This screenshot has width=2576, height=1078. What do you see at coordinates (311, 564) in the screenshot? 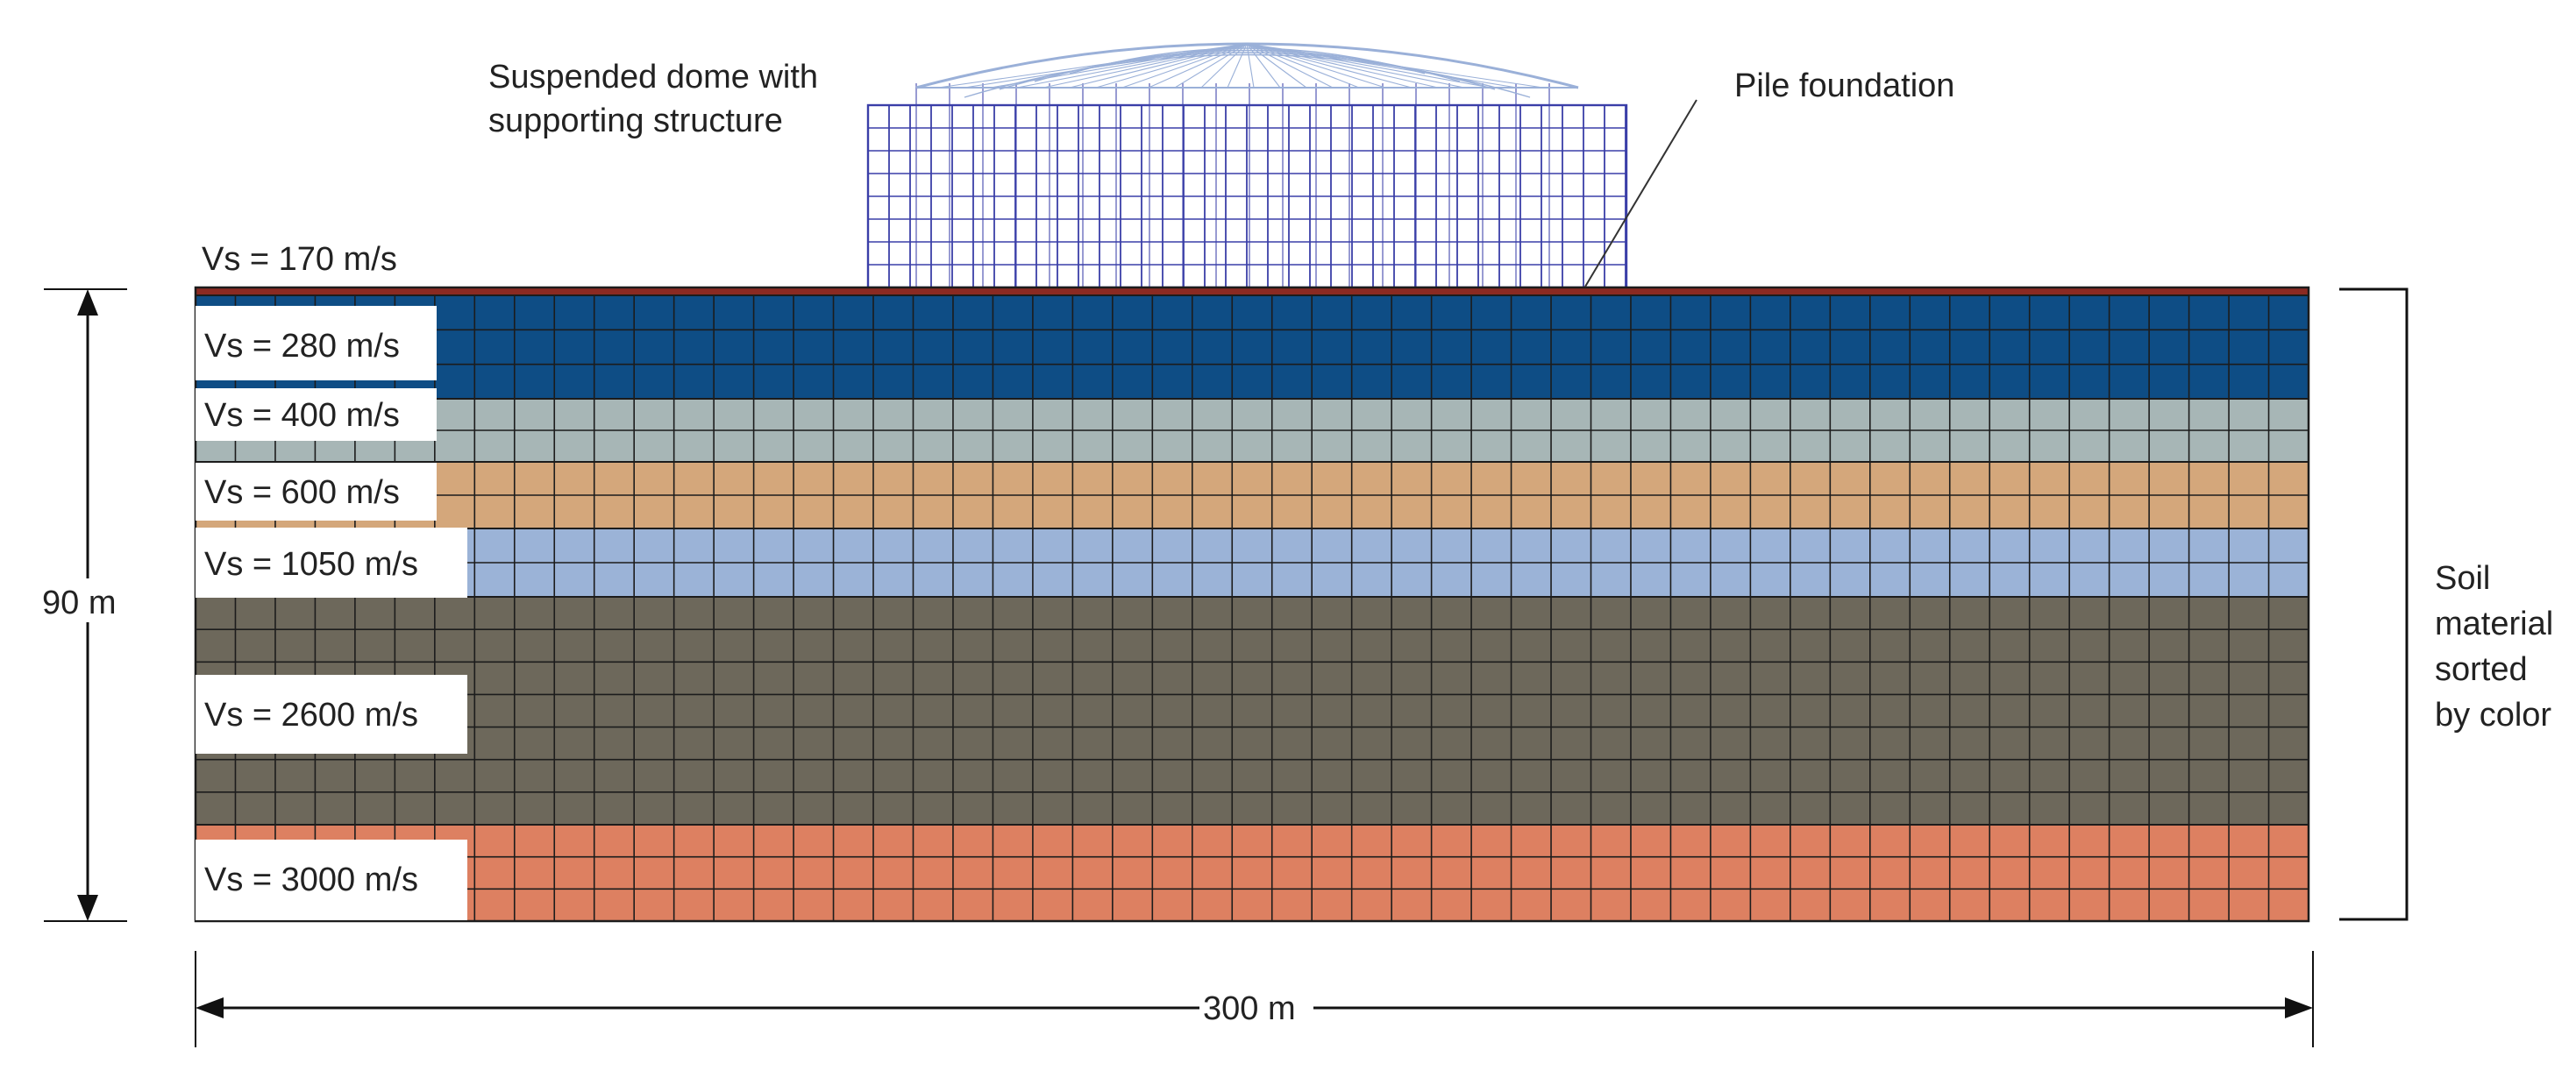
I see `layer-label: Vs = 1050 m/s` at bounding box center [311, 564].